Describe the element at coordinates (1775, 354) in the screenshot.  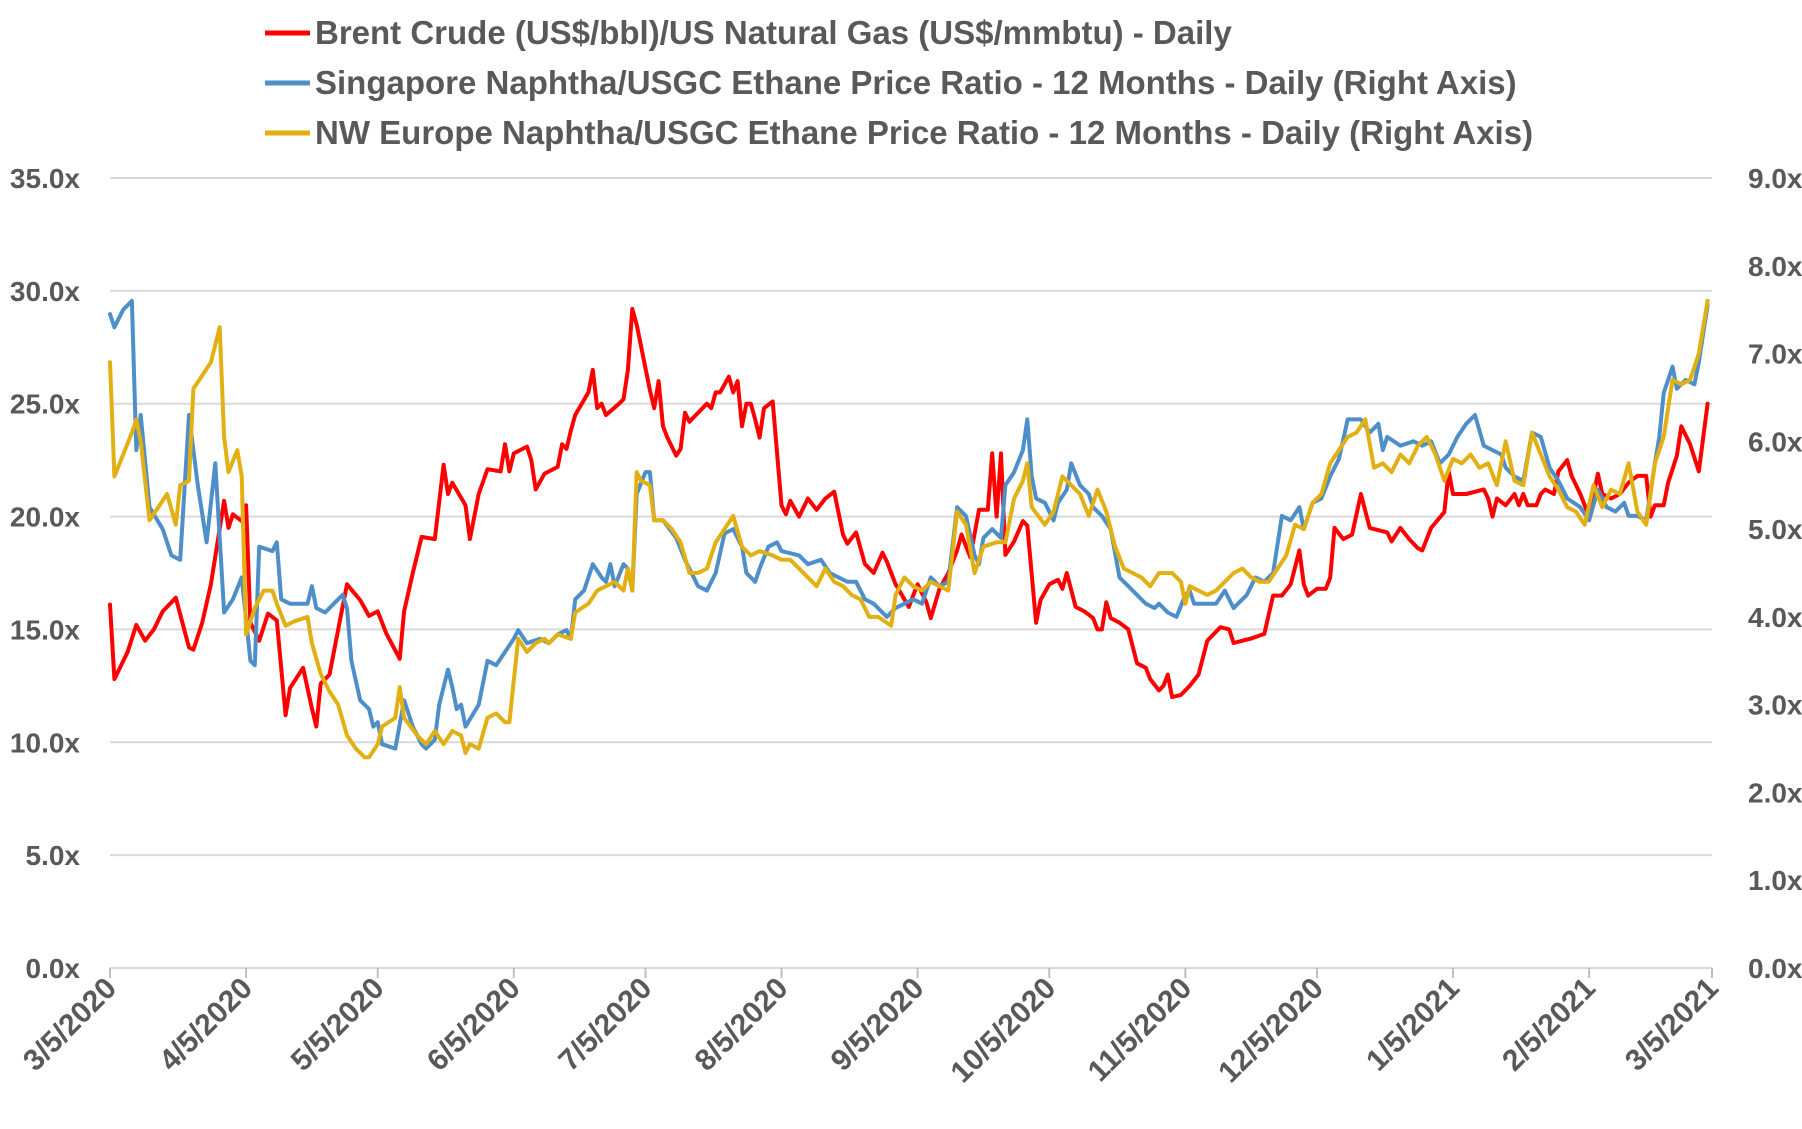
I see `right-tick-label: 7.0x` at that location.